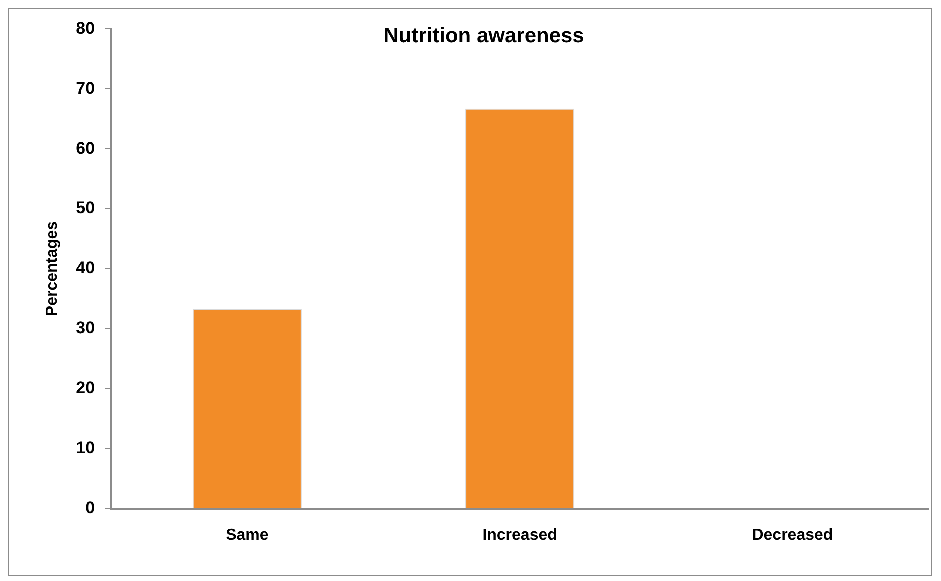 The image size is (941, 581). I want to click on y-axis-title: Percentages, so click(53, 269).